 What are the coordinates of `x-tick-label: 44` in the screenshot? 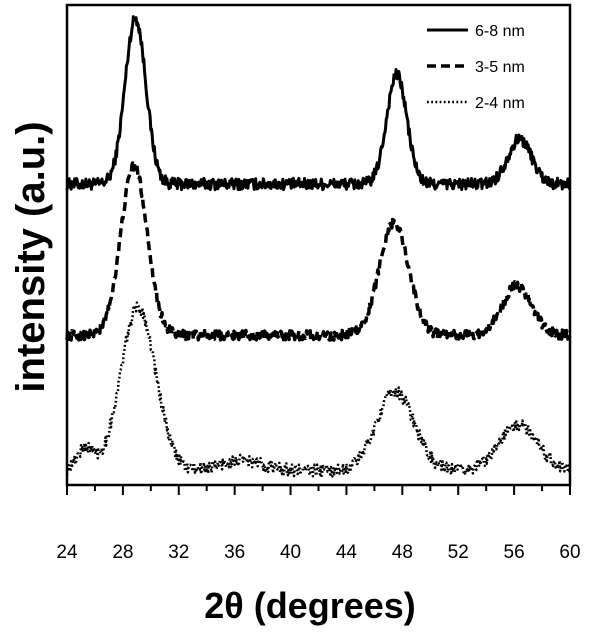 It's located at (347, 552).